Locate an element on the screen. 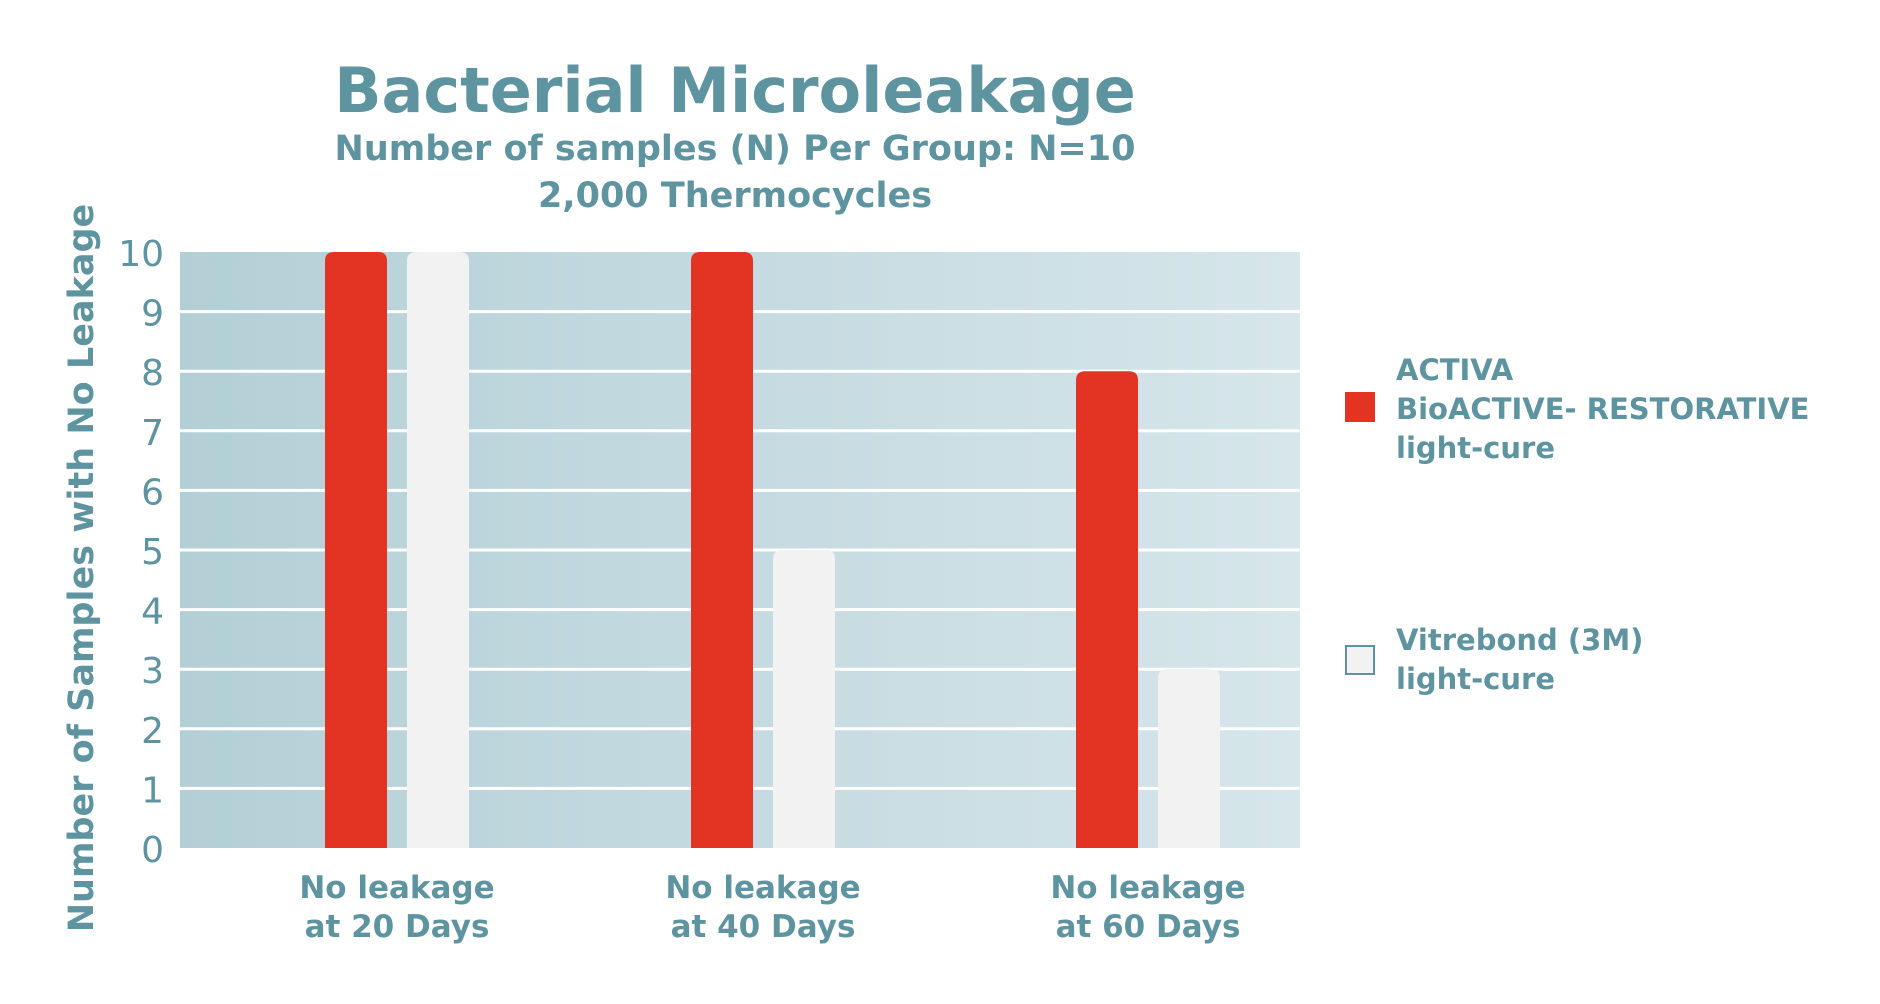 Image resolution: width=1880 pixels, height=1004 pixels. legend-label-activa-line-1: ACTIVA is located at coordinates (1455, 370).